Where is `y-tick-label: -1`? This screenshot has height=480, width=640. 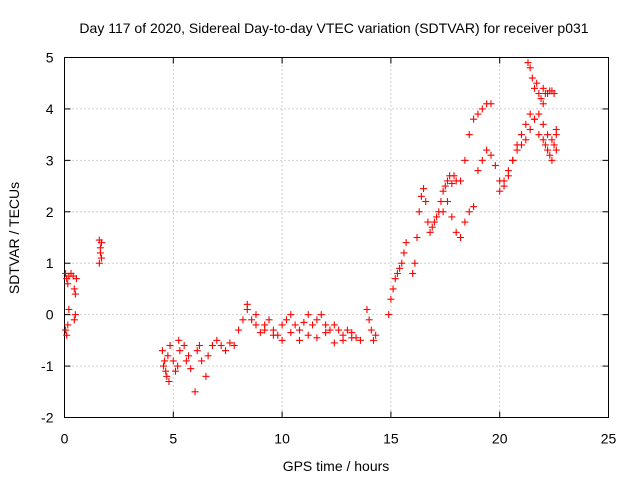 y-tick-label: -1 is located at coordinates (47, 366).